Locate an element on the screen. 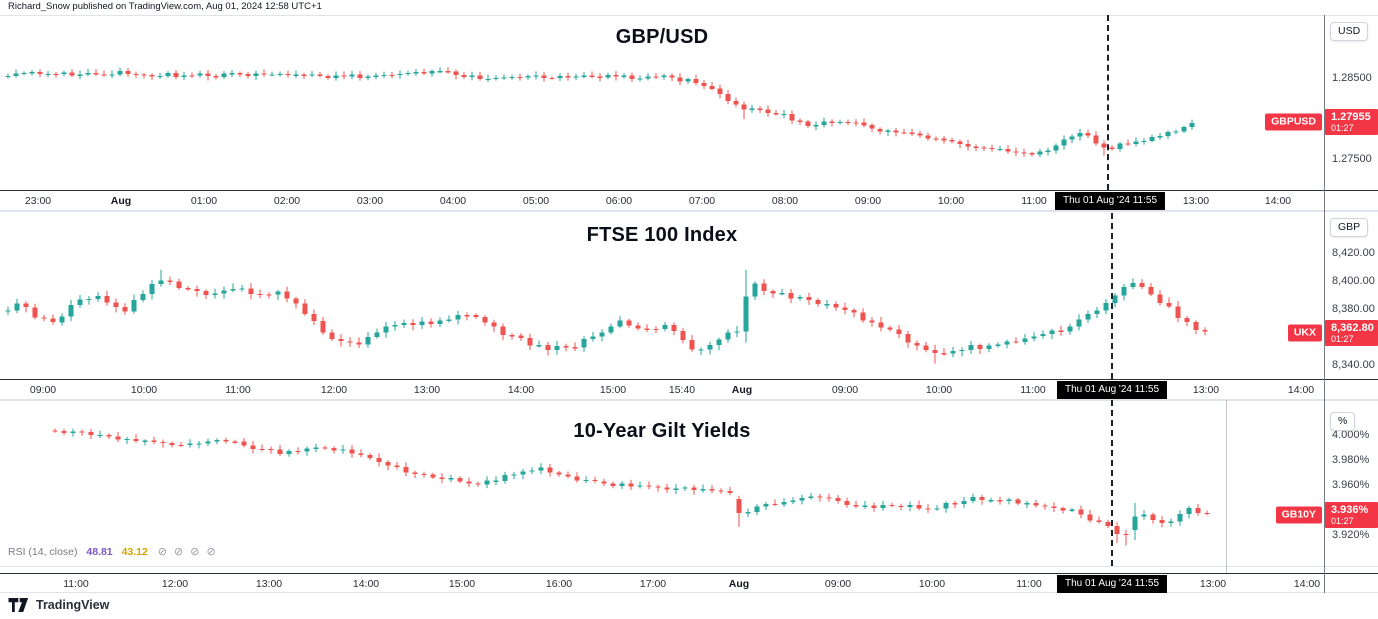 The width and height of the screenshot is (1378, 619). last-price-badge-gb10y: 3.936% 01:27 is located at coordinates (1351, 515).